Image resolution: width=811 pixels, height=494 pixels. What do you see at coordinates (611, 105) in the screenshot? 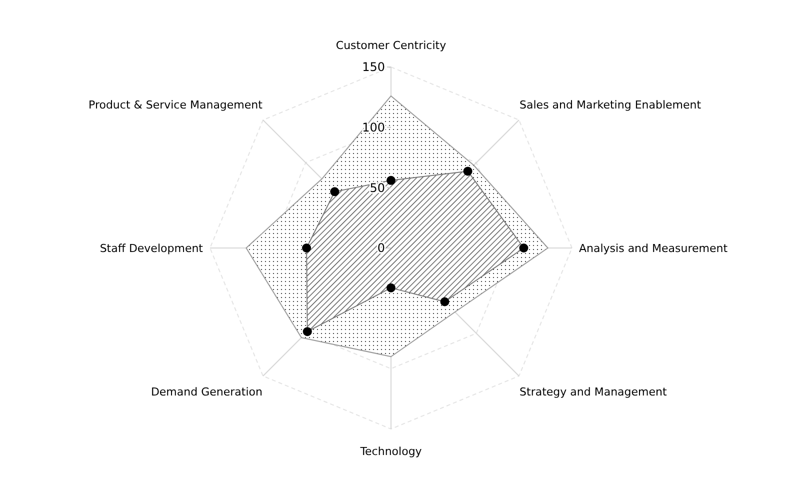
I see `spoke-label: Sales and Marketing Enablement` at bounding box center [611, 105].